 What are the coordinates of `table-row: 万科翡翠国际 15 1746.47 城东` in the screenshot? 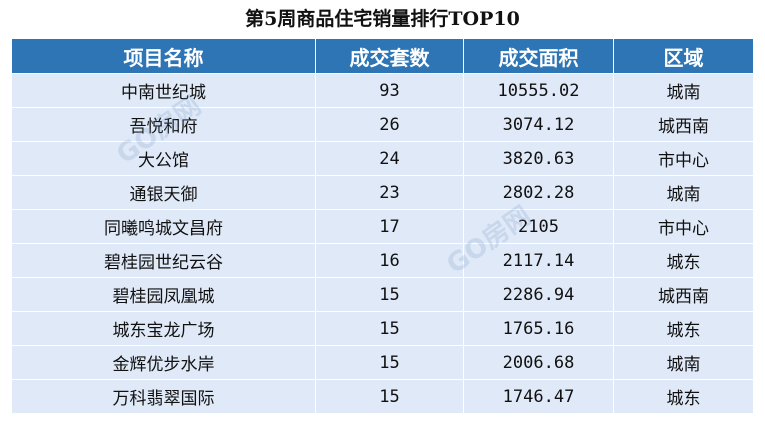 It's located at (382, 396).